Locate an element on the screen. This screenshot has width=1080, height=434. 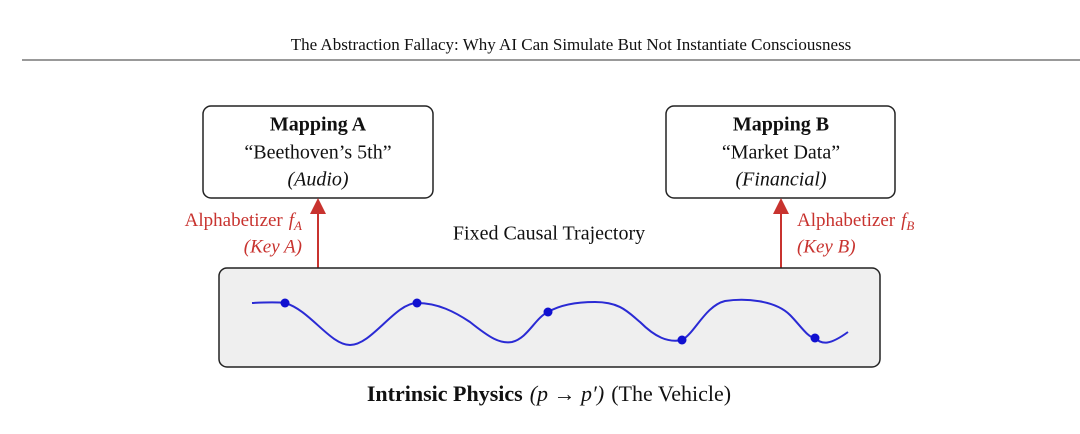
mapping-b-kind: (Financial) is located at coordinates (780, 180).